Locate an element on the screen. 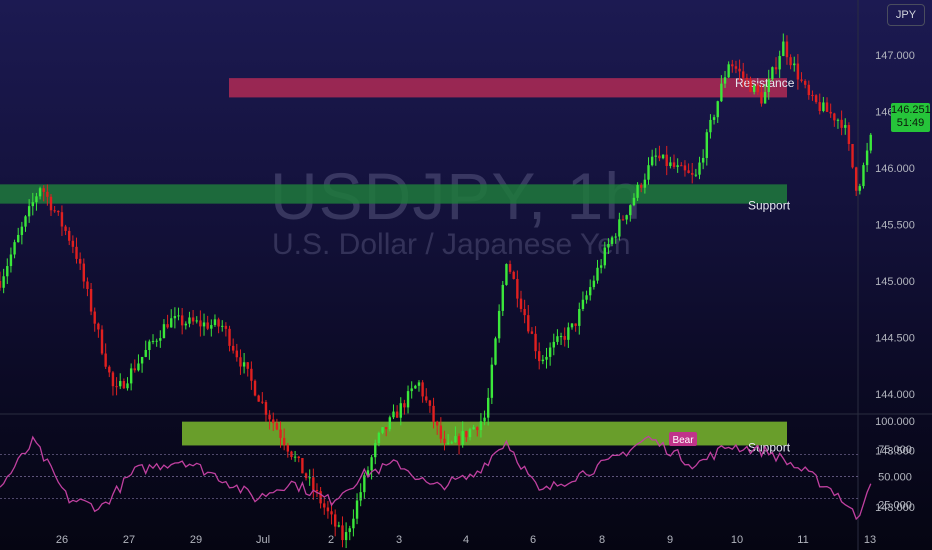 Image resolution: width=932 pixels, height=550 pixels. watermark-subtitle: U.S. Dollar / Japanese Yen is located at coordinates (451, 244).